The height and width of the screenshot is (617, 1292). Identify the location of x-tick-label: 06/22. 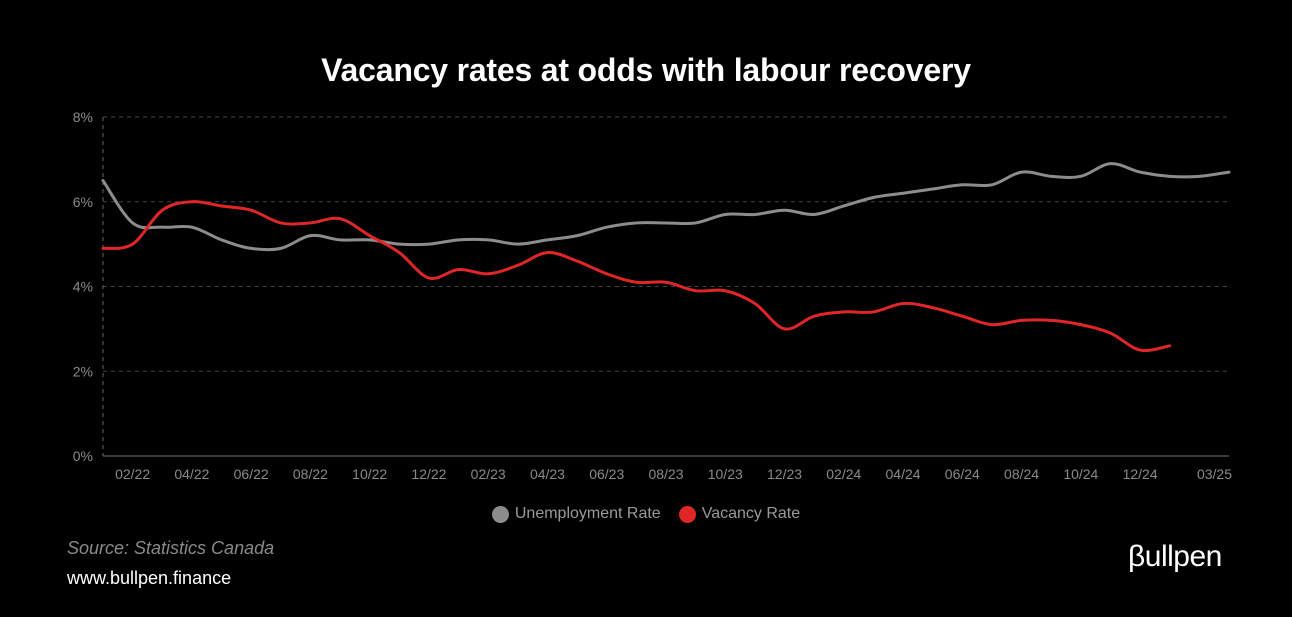
(251, 474).